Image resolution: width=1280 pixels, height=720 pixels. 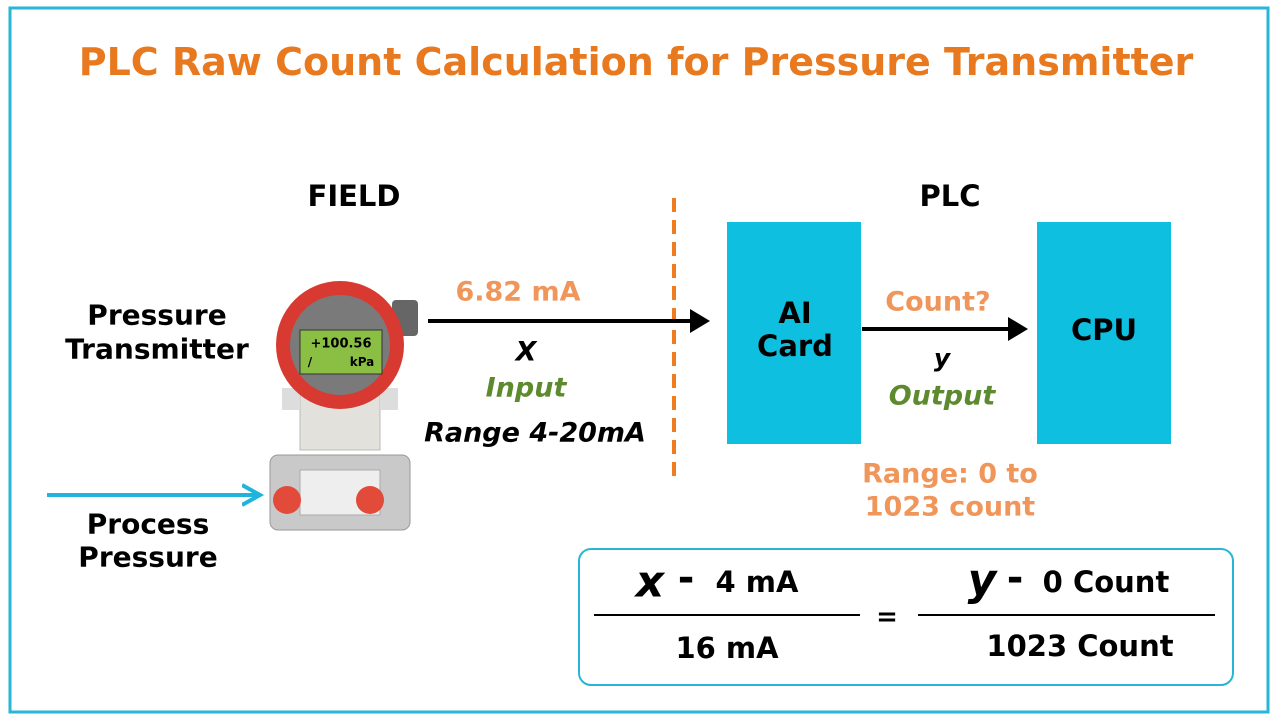 What do you see at coordinates (157, 349) in the screenshot?
I see `transmitter-label: Transmitter` at bounding box center [157, 349].